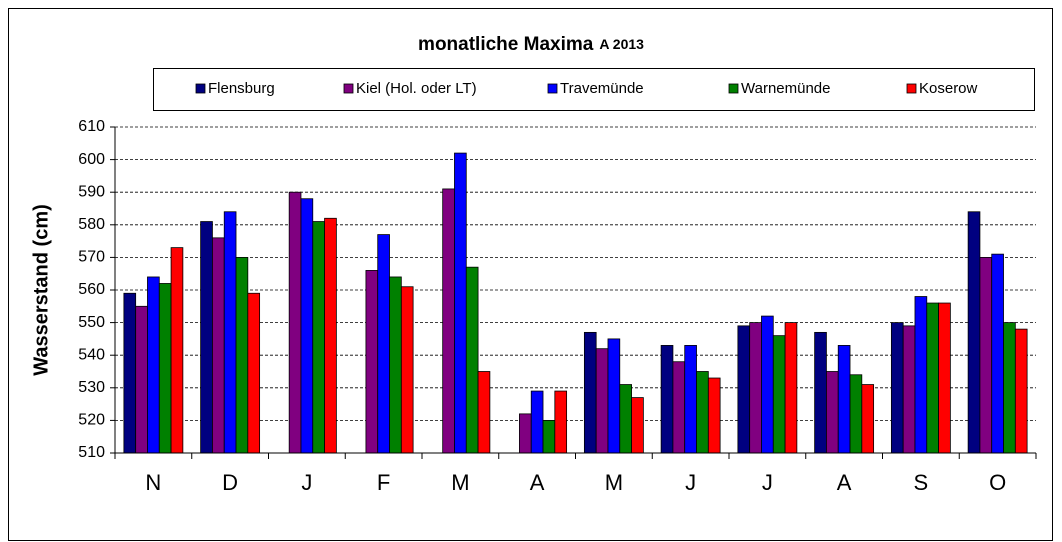 The width and height of the screenshot is (1062, 542). Describe the element at coordinates (91, 420) in the screenshot. I see `y-tick-label: 520` at that location.